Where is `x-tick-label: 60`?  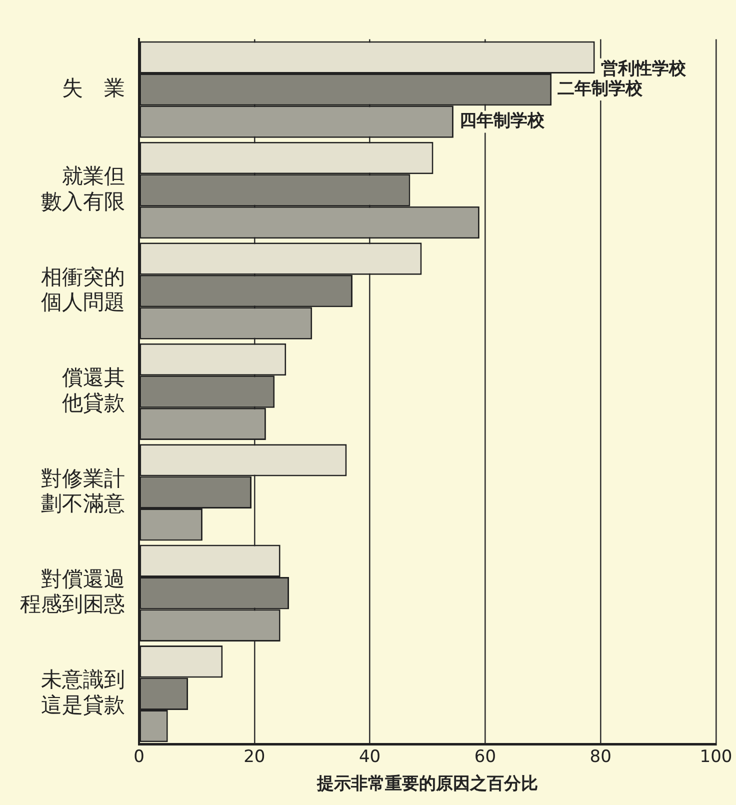
x-tick-label: 60 is located at coordinates (485, 756).